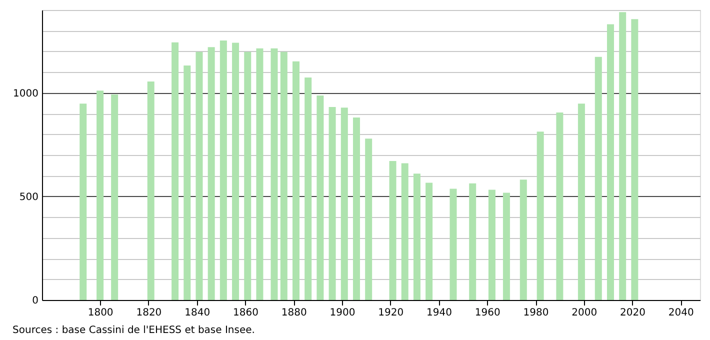 The image size is (710, 340). What do you see at coordinates (133, 330) in the screenshot?
I see `source-note: Sources : base Cassini de l'EHESS et base Insee.` at bounding box center [133, 330].